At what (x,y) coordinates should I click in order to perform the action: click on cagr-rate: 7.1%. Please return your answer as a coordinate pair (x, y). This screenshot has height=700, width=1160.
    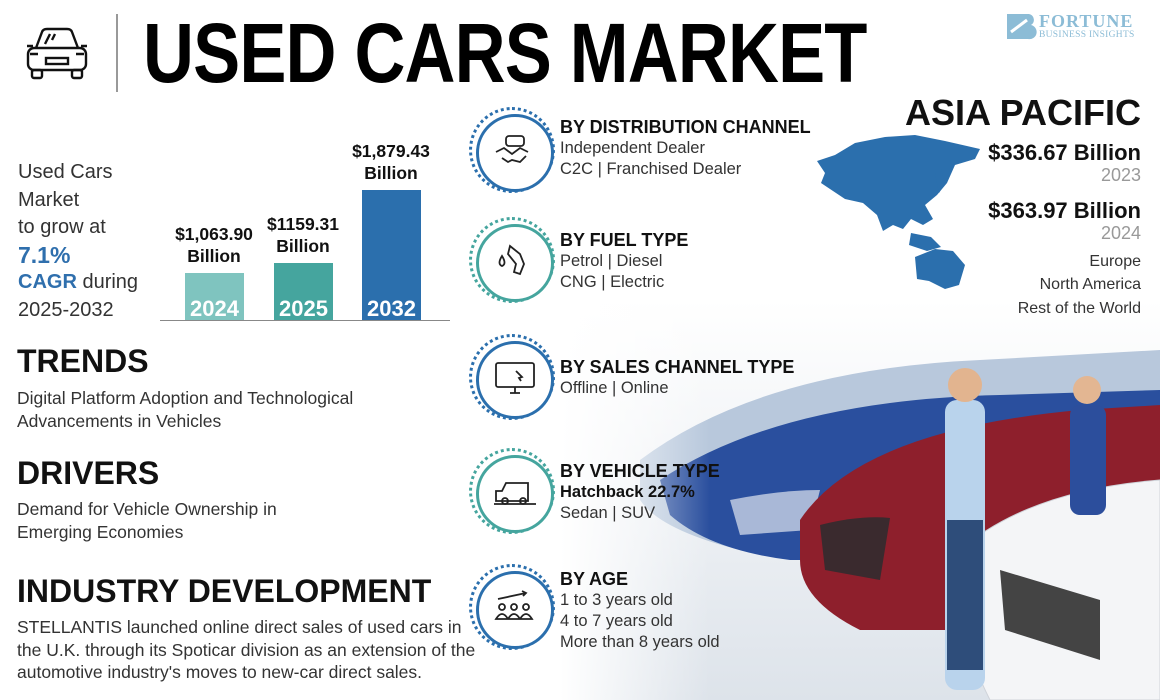
    Looking at the image, I should click on (44, 254).